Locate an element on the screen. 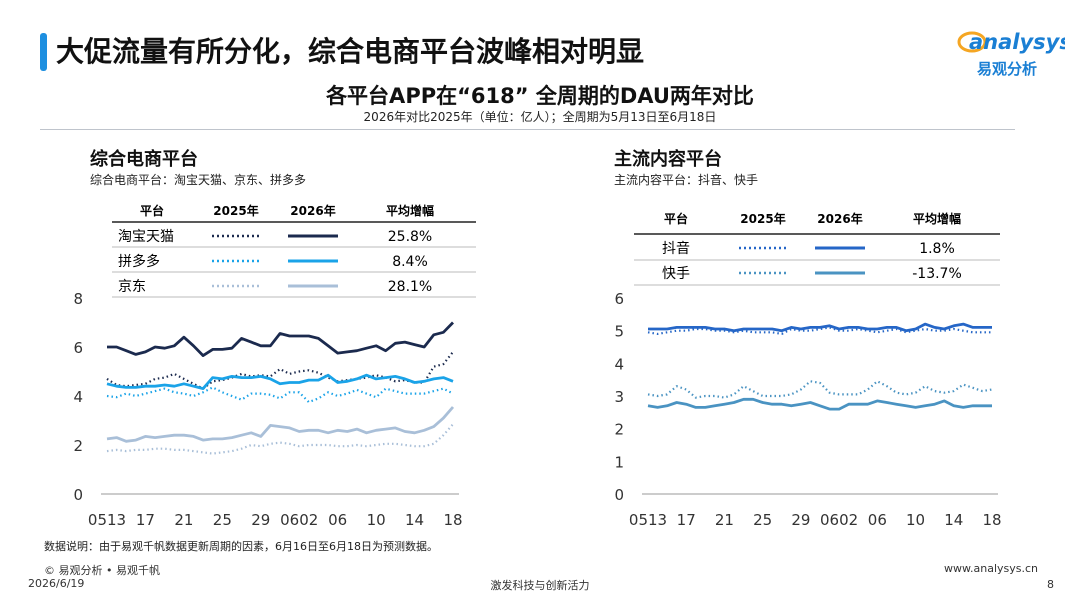 This screenshot has height=608, width=1080. series-line-pinduoduo-2026 is located at coordinates (280, 382).